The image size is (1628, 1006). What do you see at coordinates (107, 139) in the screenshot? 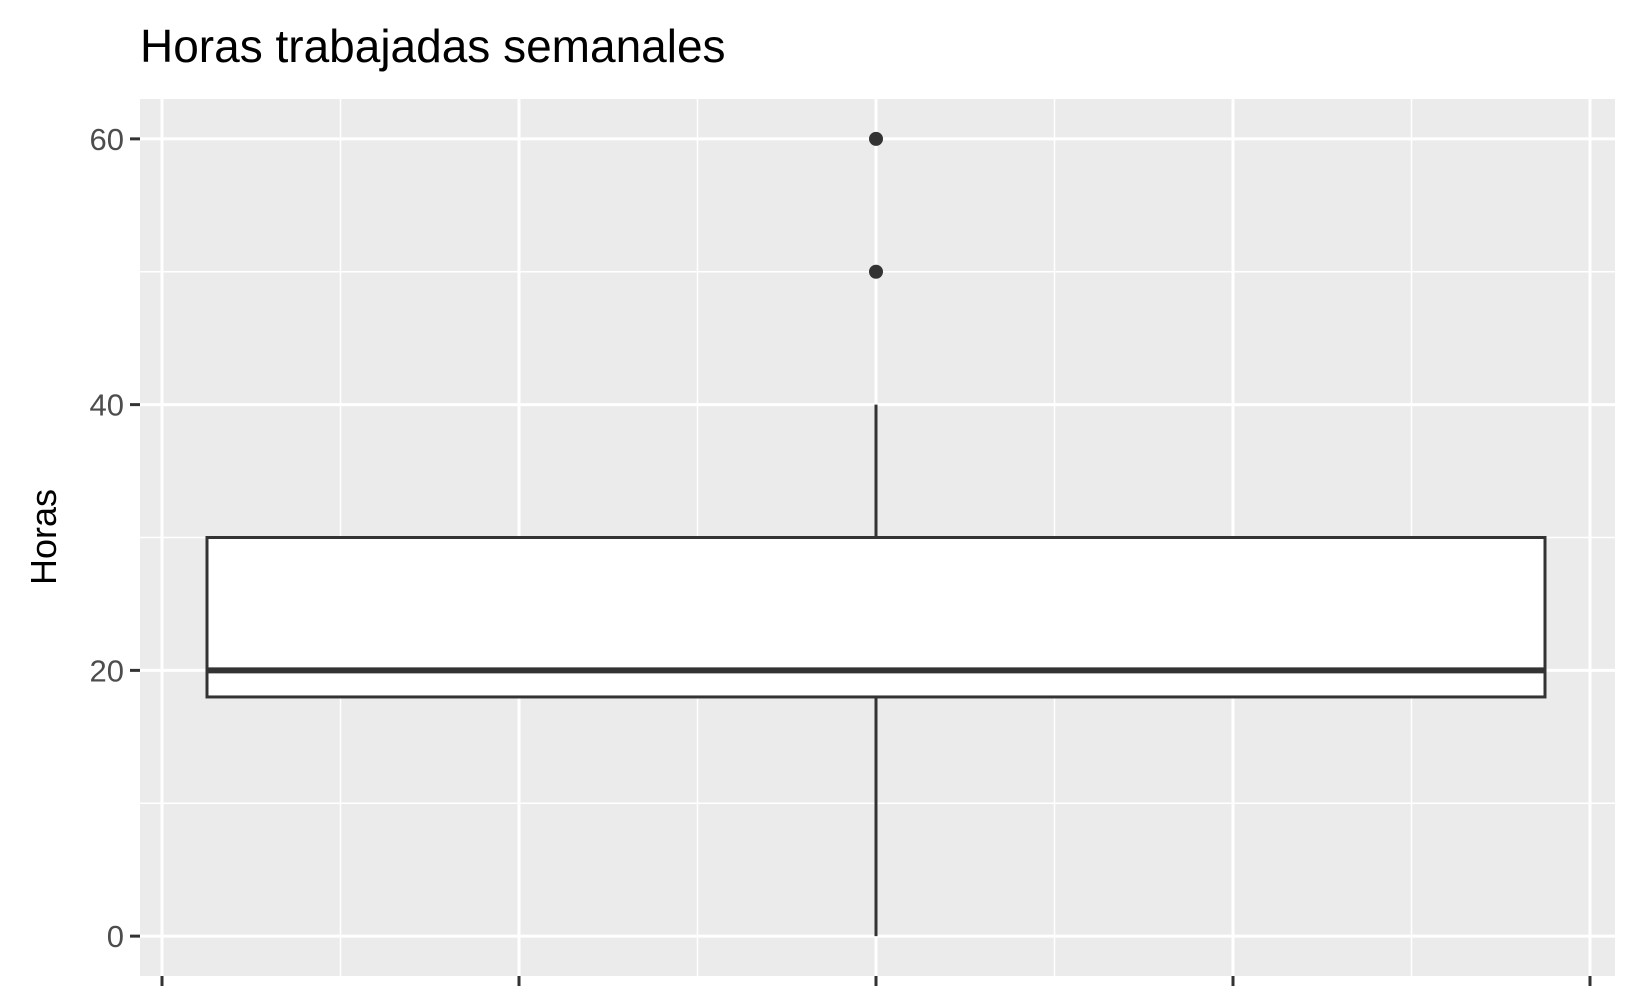
I see `y-tick-label: 60` at bounding box center [107, 139].